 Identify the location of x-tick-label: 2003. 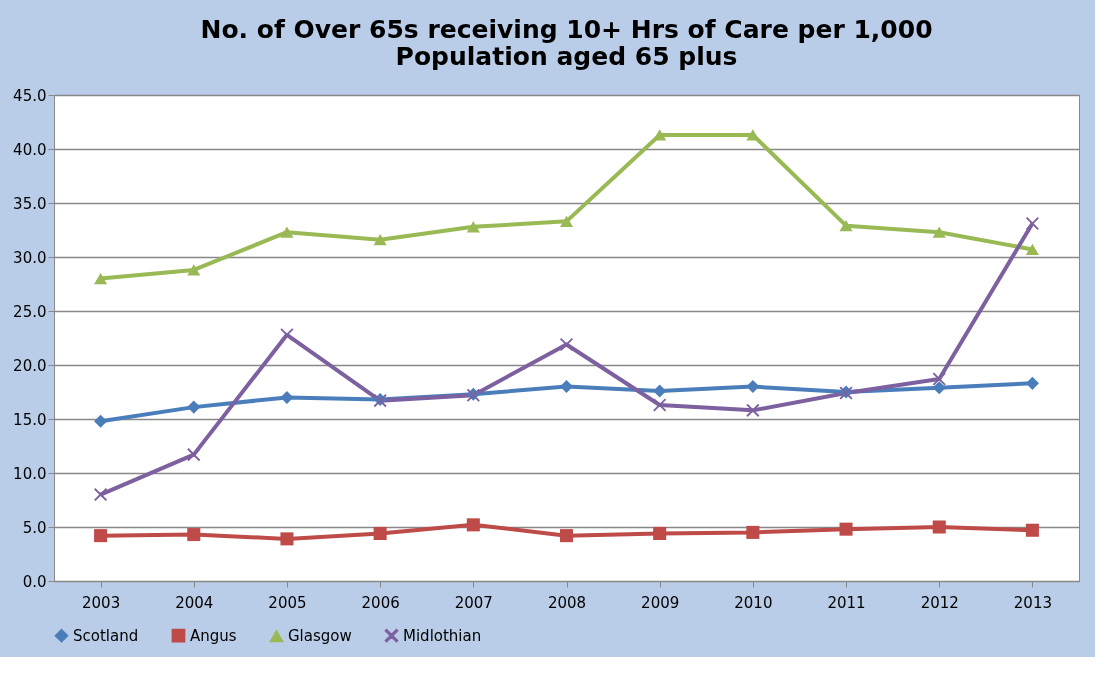
(101, 602).